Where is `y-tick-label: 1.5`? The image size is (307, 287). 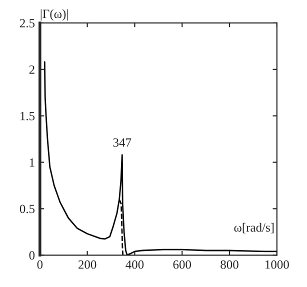
y-tick-label: 1.5 is located at coordinates (27, 116).